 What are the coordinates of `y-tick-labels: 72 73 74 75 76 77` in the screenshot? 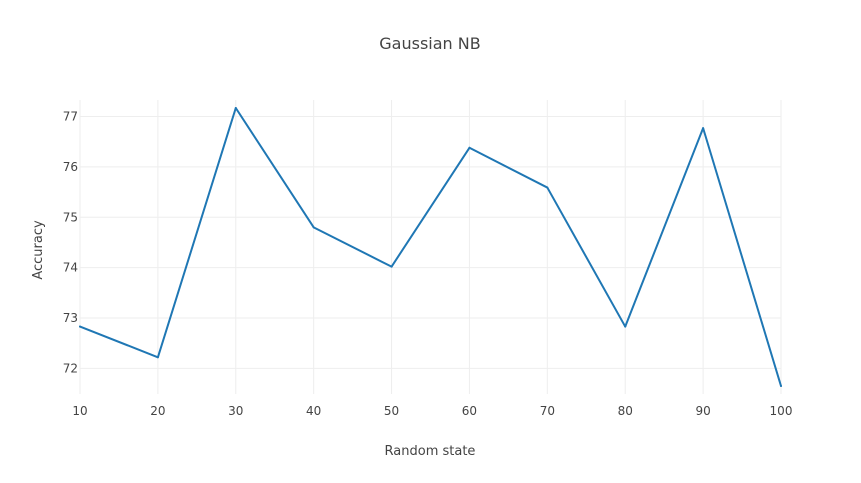 It's located at (70, 243).